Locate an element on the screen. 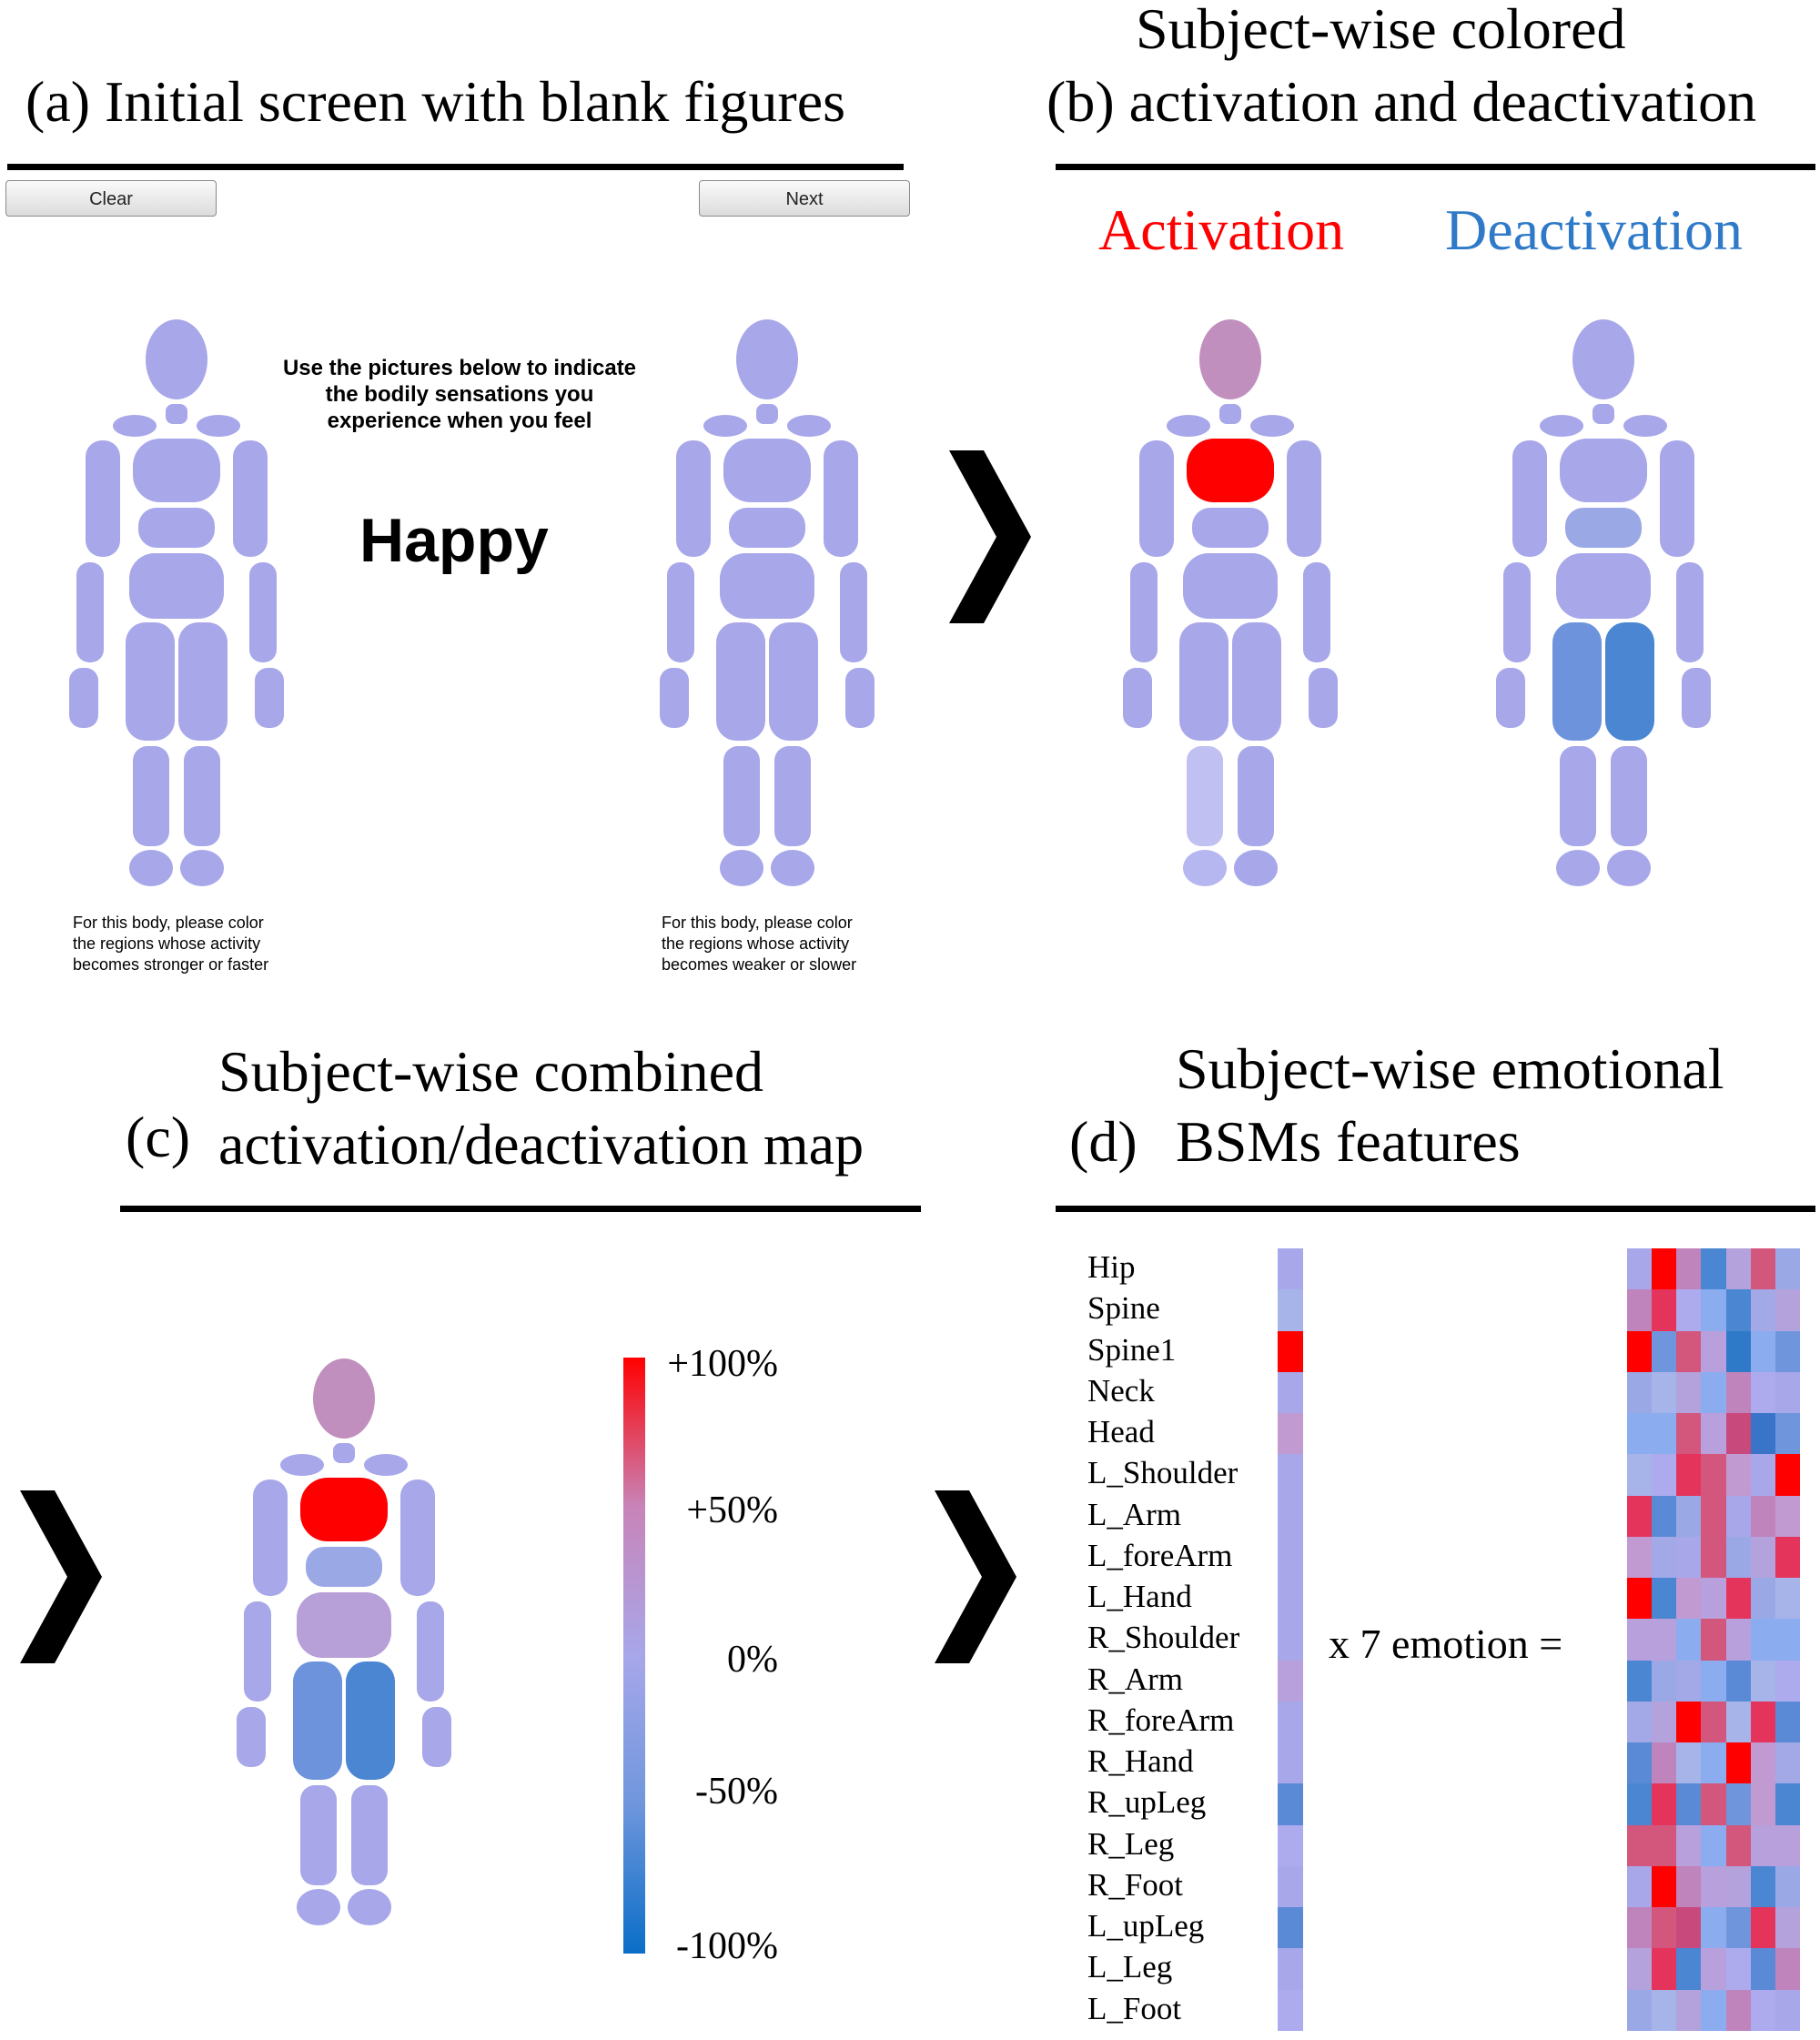 This screenshot has width=1820, height=2040. body-figure-deactivation-colored is located at coordinates (1604, 605).